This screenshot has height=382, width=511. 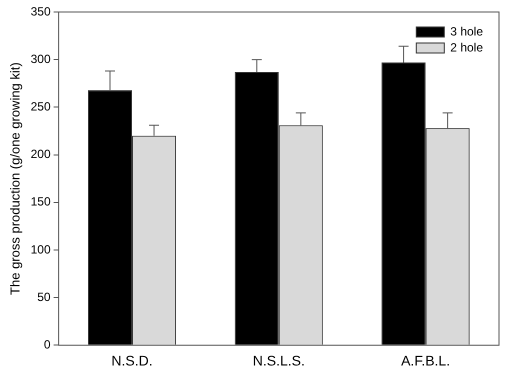 I want to click on y-tick-label: 100, so click(x=40, y=249).